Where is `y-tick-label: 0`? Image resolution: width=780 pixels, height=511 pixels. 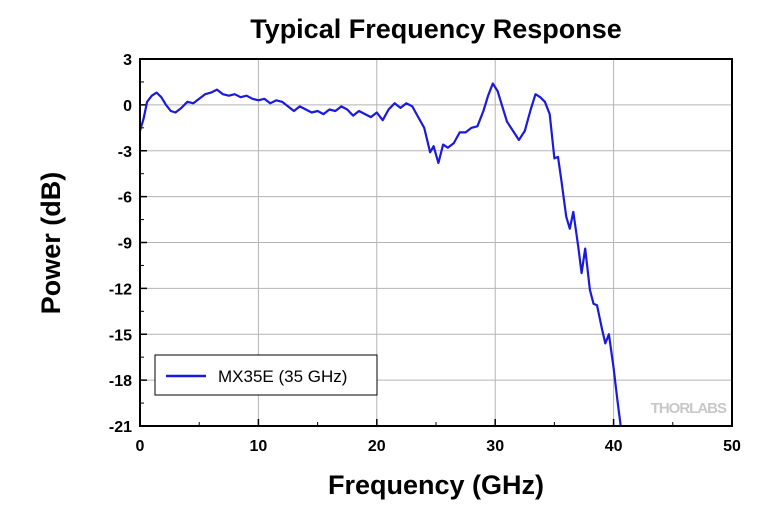
y-tick-label: 0 is located at coordinates (127, 106).